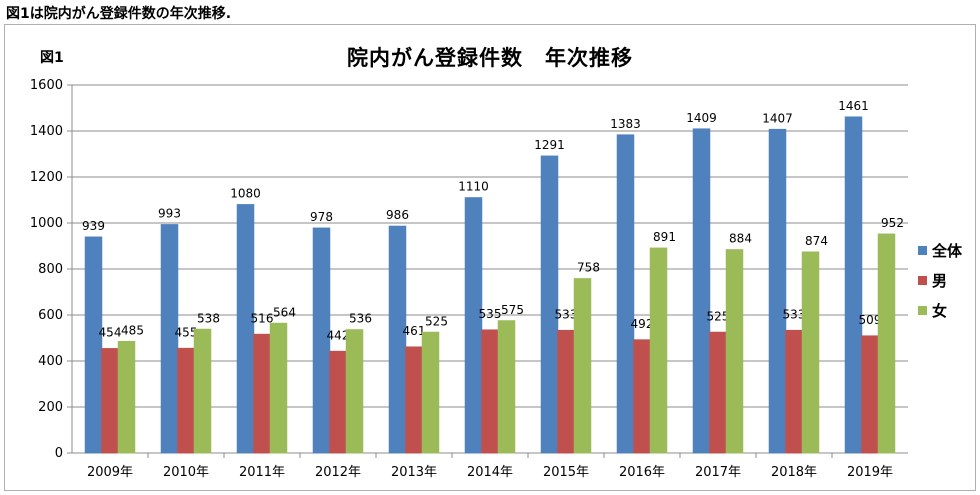  What do you see at coordinates (414, 472) in the screenshot?
I see `x-tick-label: 2013年` at bounding box center [414, 472].